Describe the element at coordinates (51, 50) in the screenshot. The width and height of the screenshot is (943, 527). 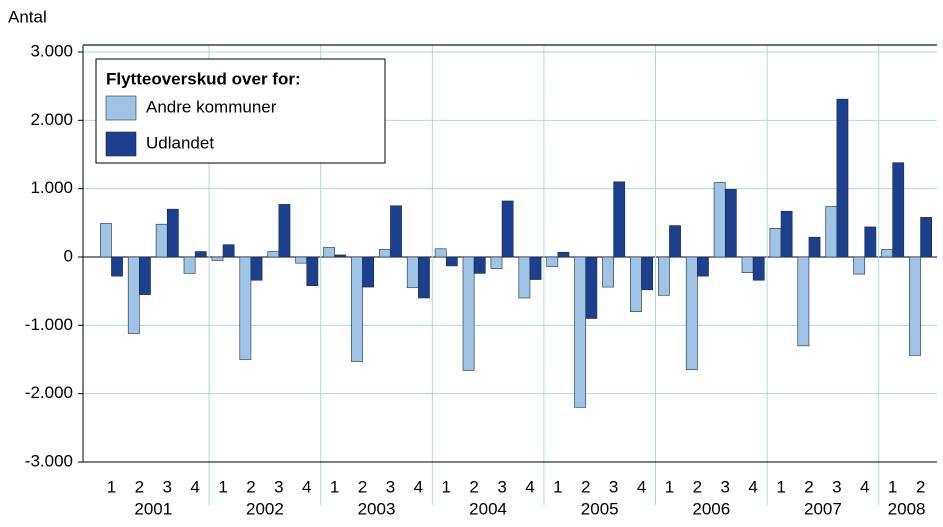
I see `y-tick-label: 3.000` at that location.